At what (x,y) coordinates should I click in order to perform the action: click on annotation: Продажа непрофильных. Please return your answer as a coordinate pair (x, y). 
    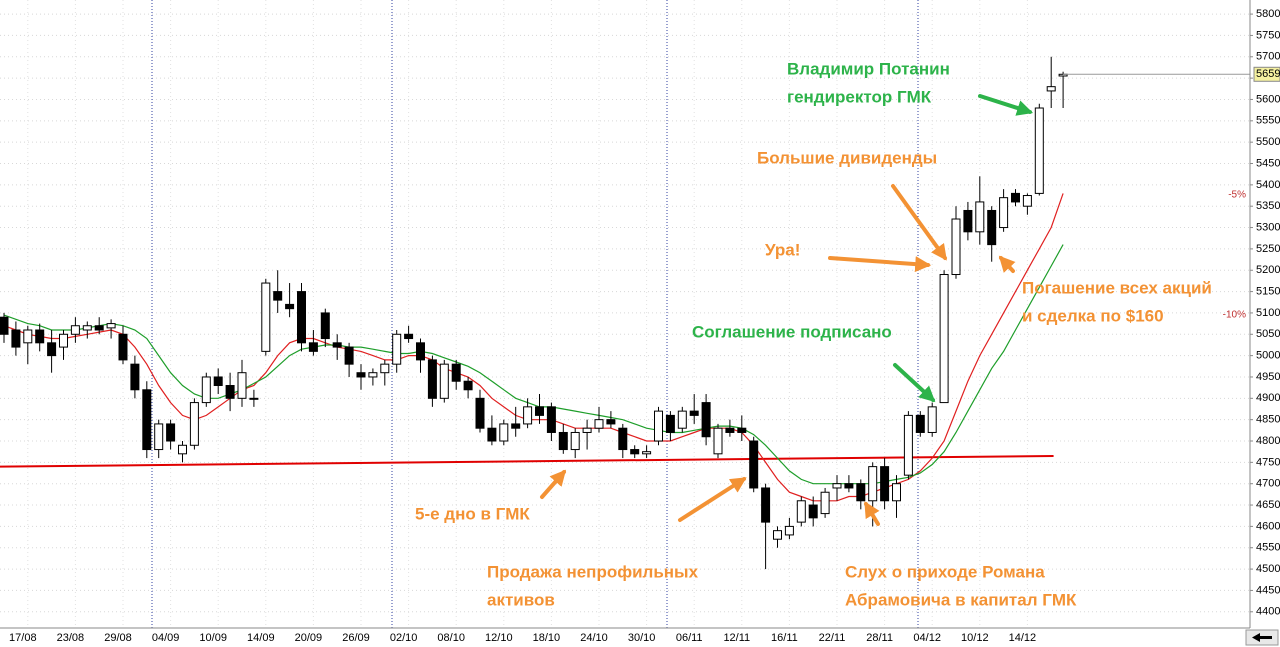
    Looking at the image, I should click on (593, 571).